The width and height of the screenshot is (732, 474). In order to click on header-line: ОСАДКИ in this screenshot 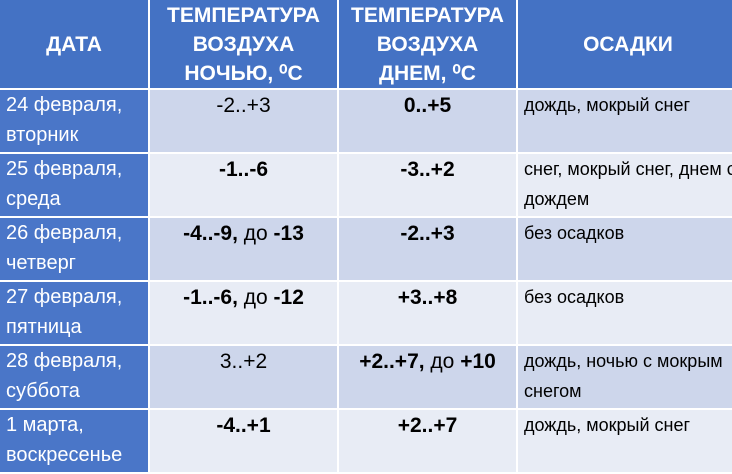, I will do `click(628, 44)`.